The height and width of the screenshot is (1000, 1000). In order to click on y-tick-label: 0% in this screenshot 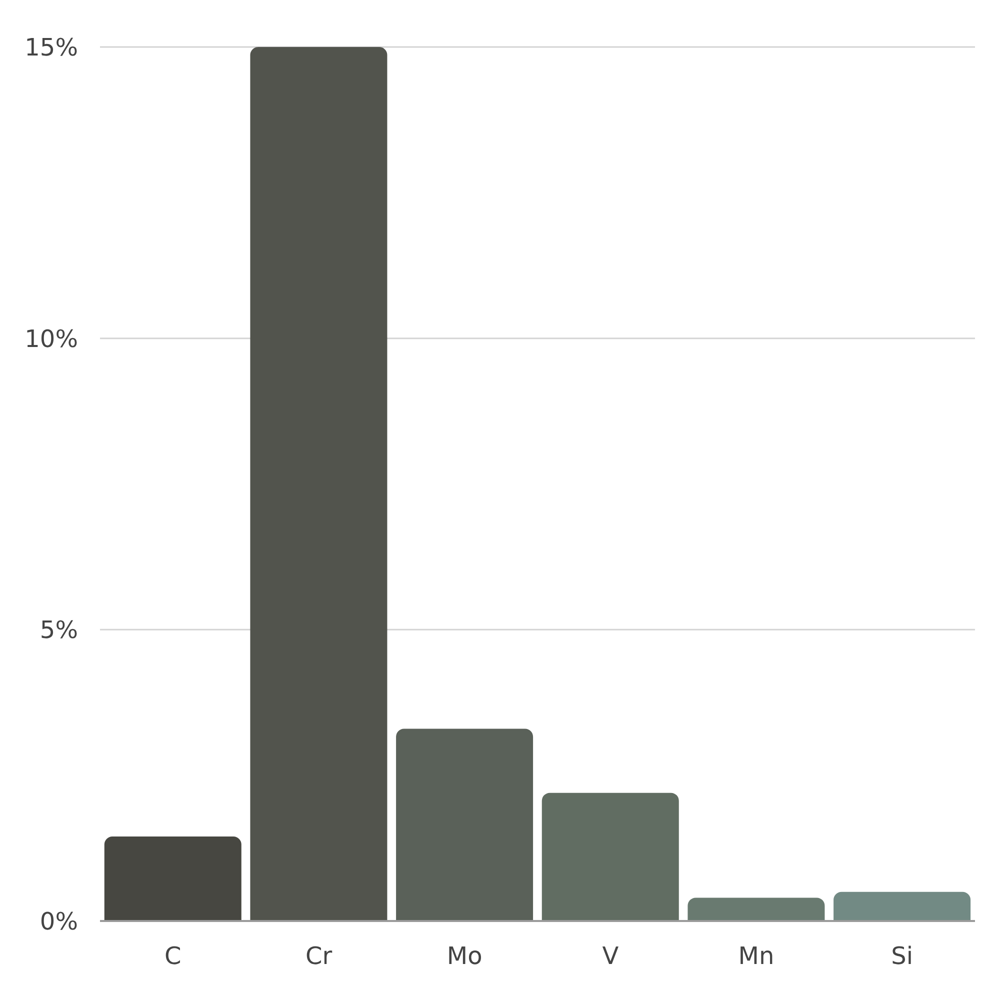, I will do `click(59, 922)`.